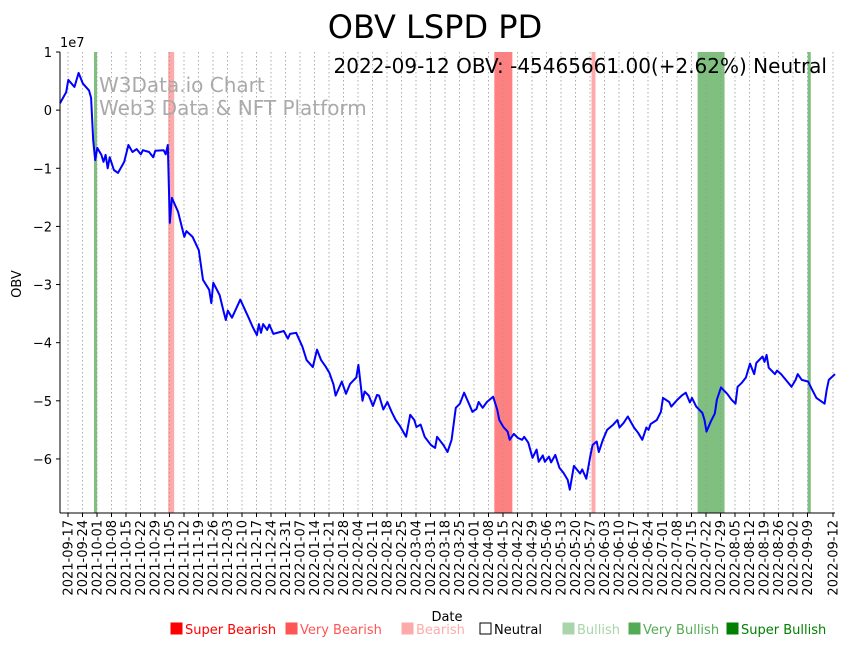  Describe the element at coordinates (72, 43) in the screenshot. I see `y-axis-multiplier: 1e7` at that location.